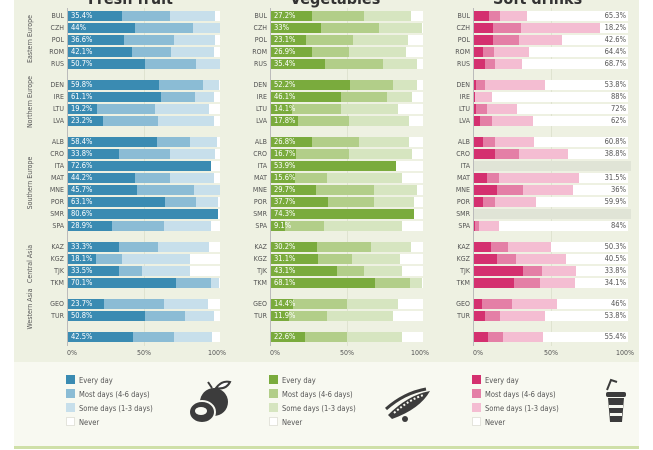 The image size is (653, 450). What do you see at coordinates (82, 96) in the screenshot?
I see `data-label-every-day: 61.1%` at bounding box center [82, 96].